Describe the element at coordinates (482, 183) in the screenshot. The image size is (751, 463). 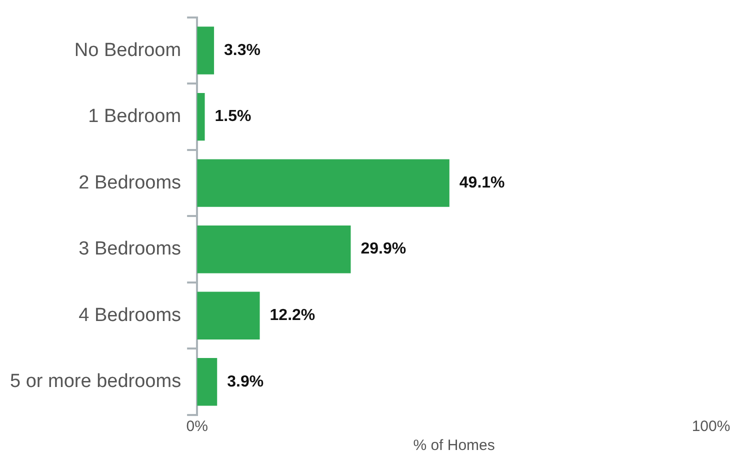
I see `data-label: 49.1%` at that location.